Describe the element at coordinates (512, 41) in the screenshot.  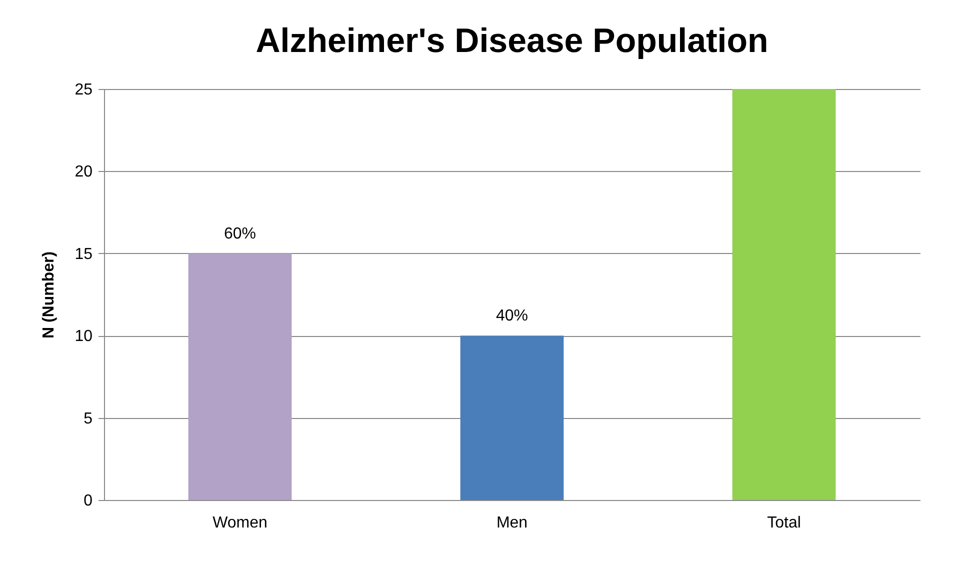
I see `chart-title: Alzheimer's Disease Population` at that location.